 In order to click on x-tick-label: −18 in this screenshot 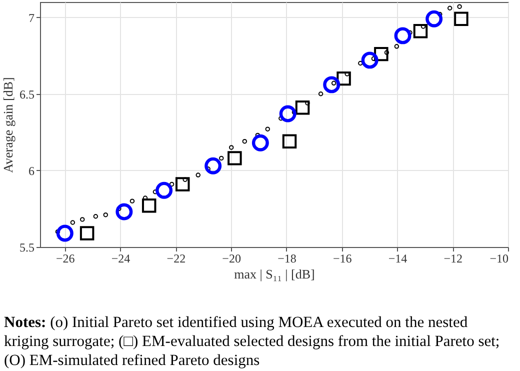, I will do `click(287, 259)`.